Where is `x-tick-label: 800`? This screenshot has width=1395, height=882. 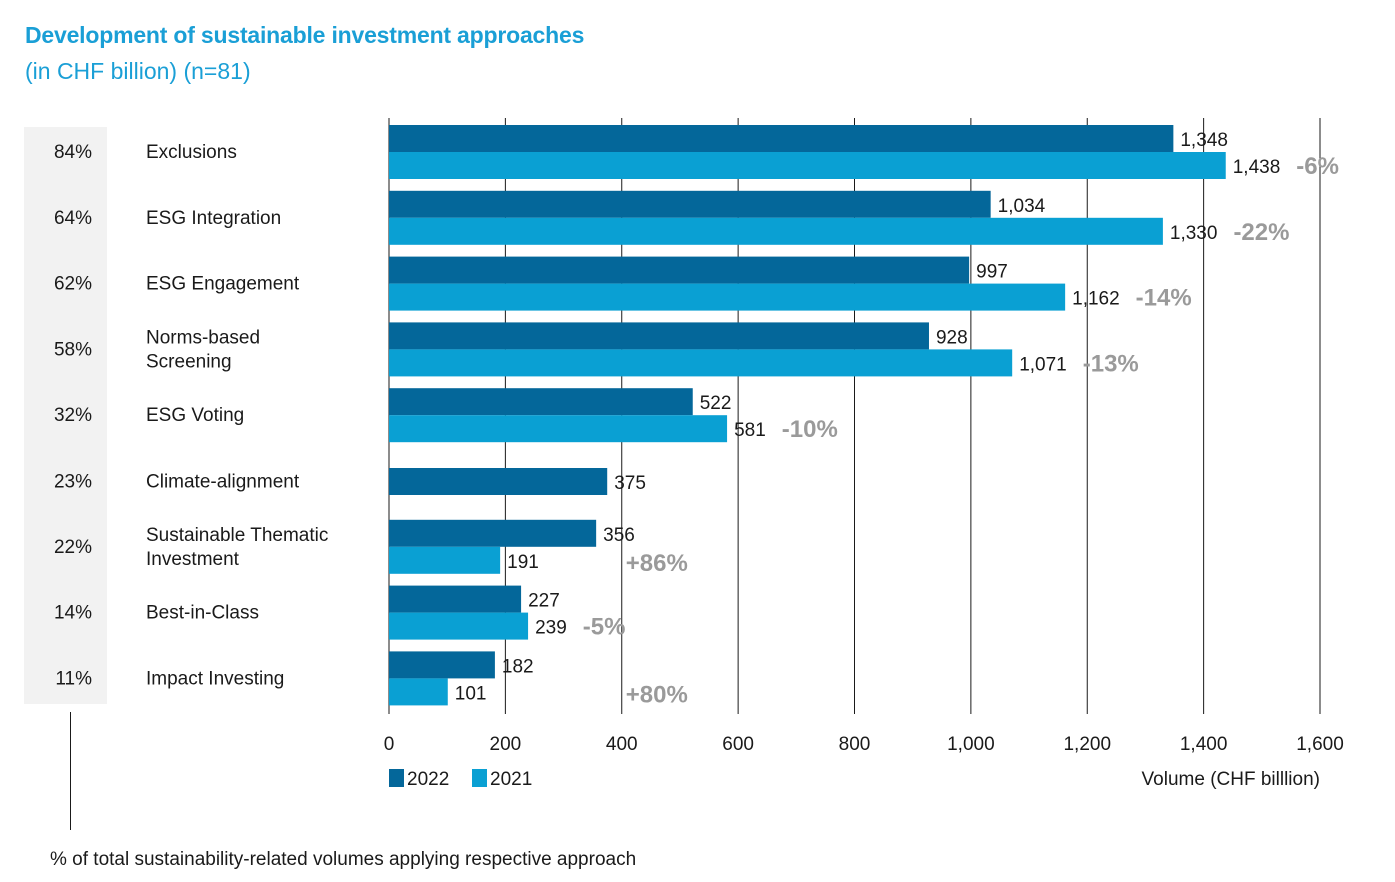 x-tick-label: 800 is located at coordinates (855, 744).